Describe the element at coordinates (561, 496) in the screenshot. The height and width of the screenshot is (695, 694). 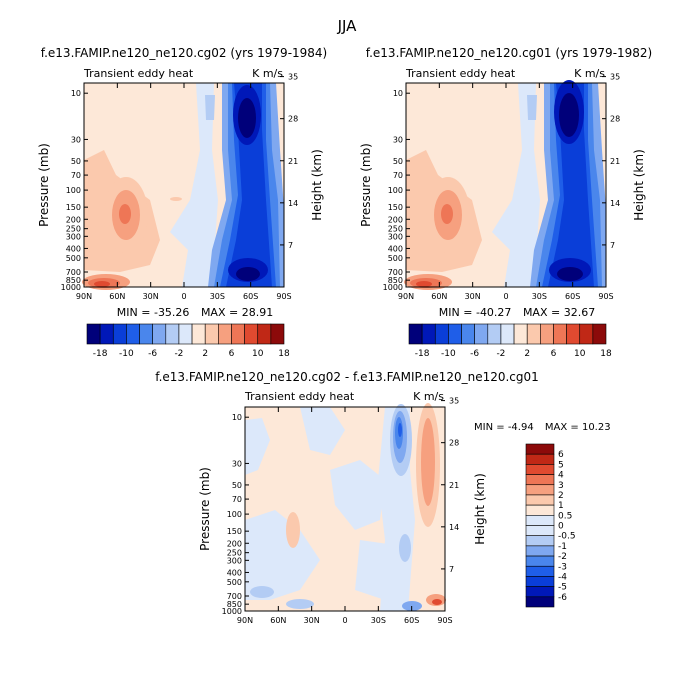
I see `panel-3-colorbar-label: 2` at that location.